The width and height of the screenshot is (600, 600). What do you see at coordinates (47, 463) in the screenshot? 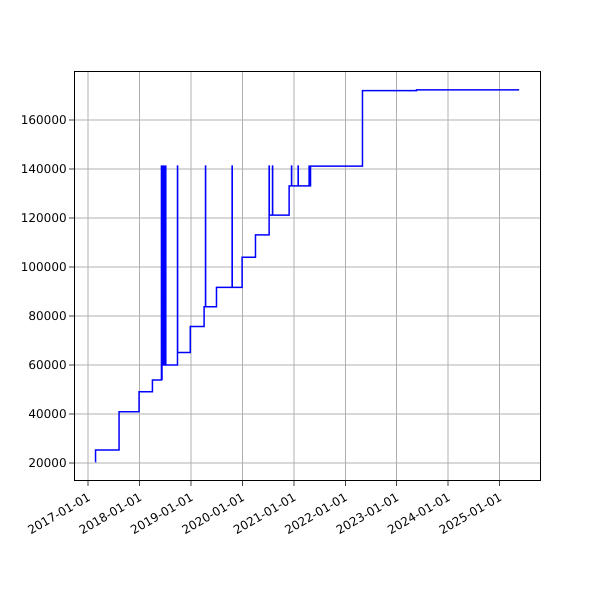
I see `y-tick-label: 20000` at bounding box center [47, 463].